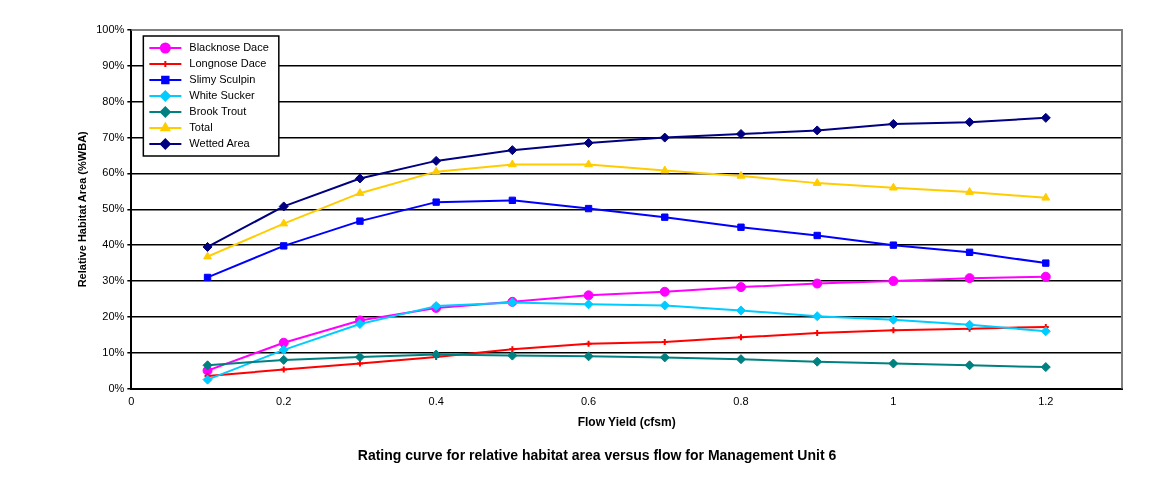 Image resolution: width=1156 pixels, height=483 pixels. What do you see at coordinates (113, 208) in the screenshot?
I see `y-tick-label: 50%` at bounding box center [113, 208].